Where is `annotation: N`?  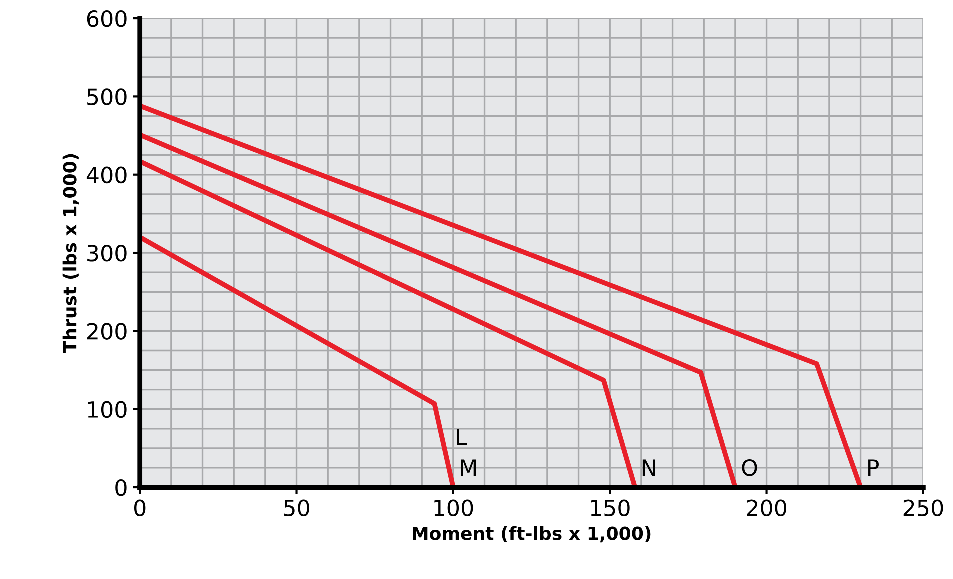
annotation: N is located at coordinates (649, 468).